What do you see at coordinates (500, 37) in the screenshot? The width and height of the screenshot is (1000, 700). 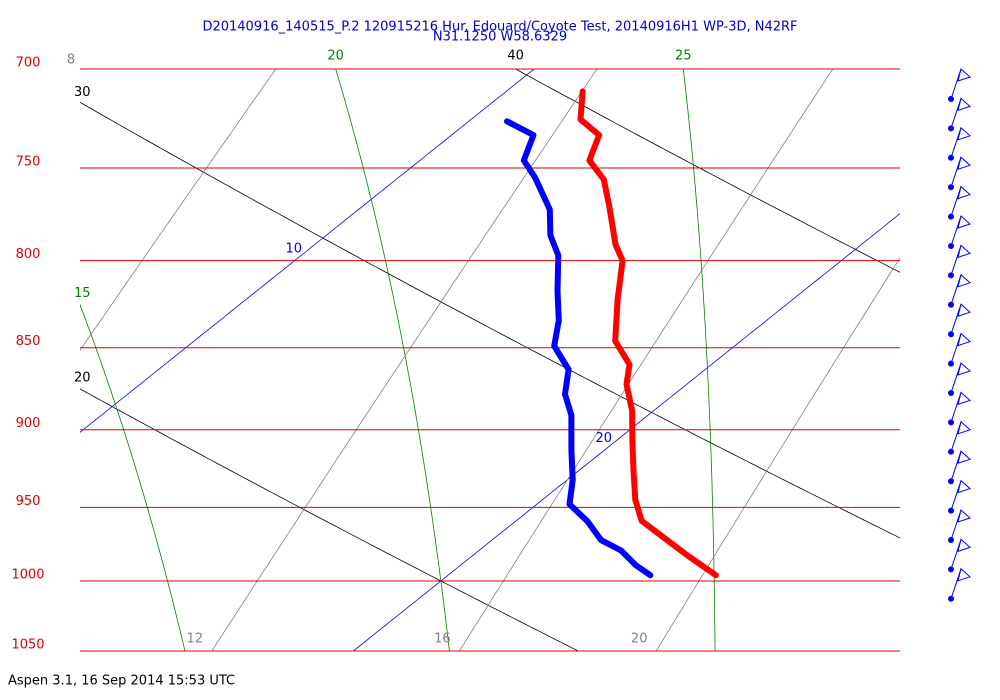 I see `chart-subtitle: N31.1250 W58.6329` at bounding box center [500, 37].